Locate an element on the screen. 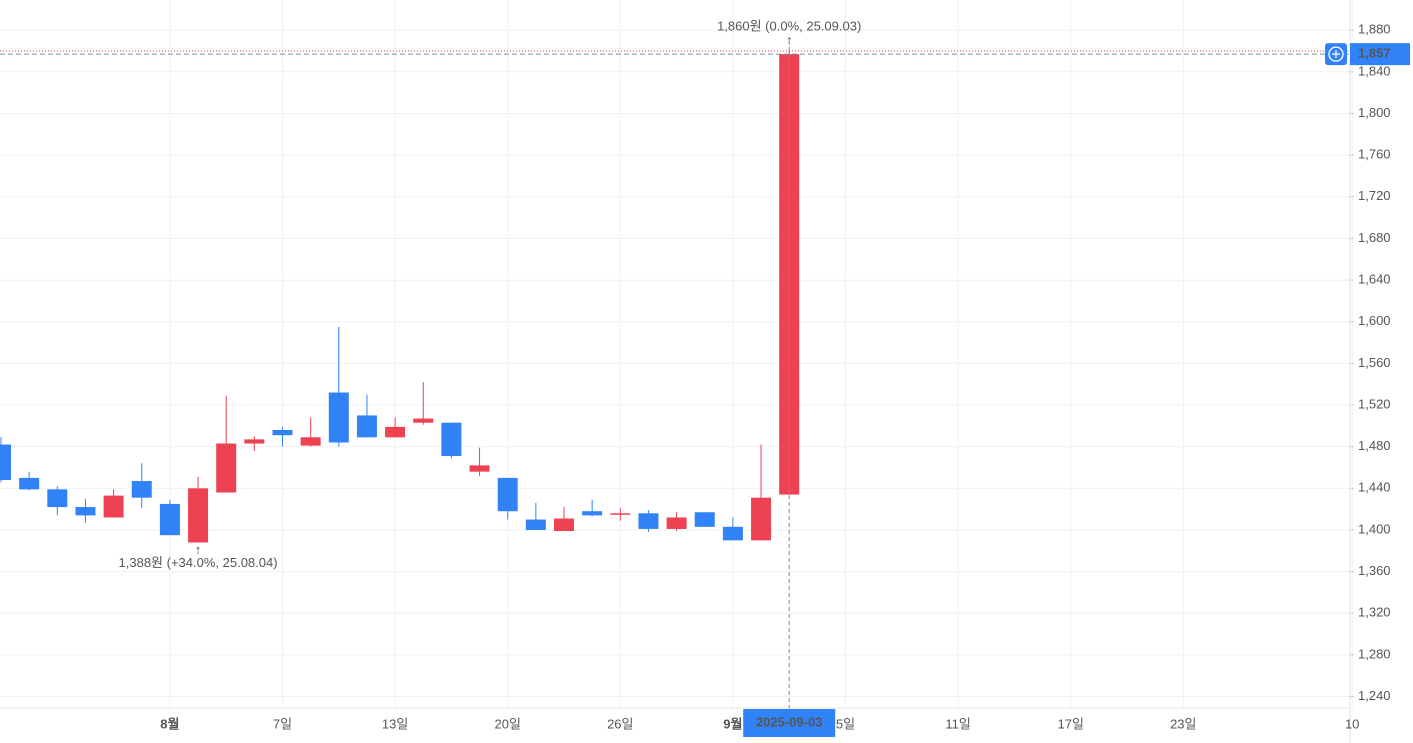 The height and width of the screenshot is (743, 1413). y-tick-label: 1,440 is located at coordinates (1374, 487).